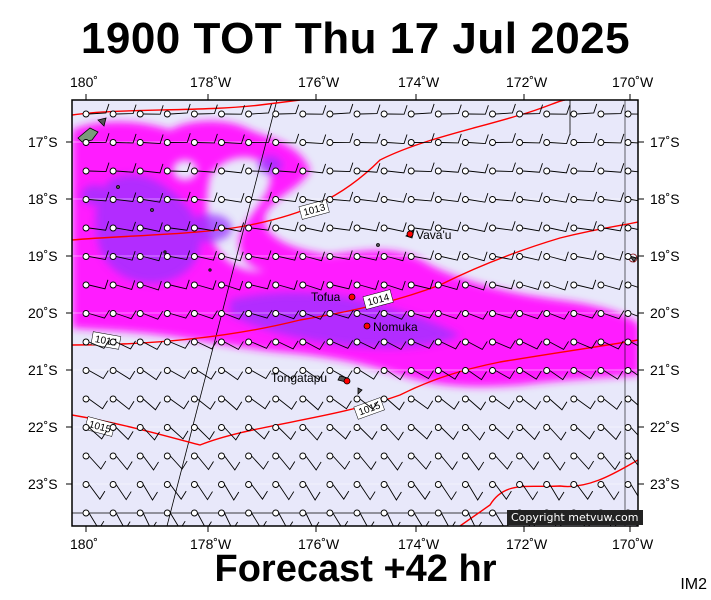 The width and height of the screenshot is (711, 600). I want to click on lat-label: 18˚S, so click(665, 199).